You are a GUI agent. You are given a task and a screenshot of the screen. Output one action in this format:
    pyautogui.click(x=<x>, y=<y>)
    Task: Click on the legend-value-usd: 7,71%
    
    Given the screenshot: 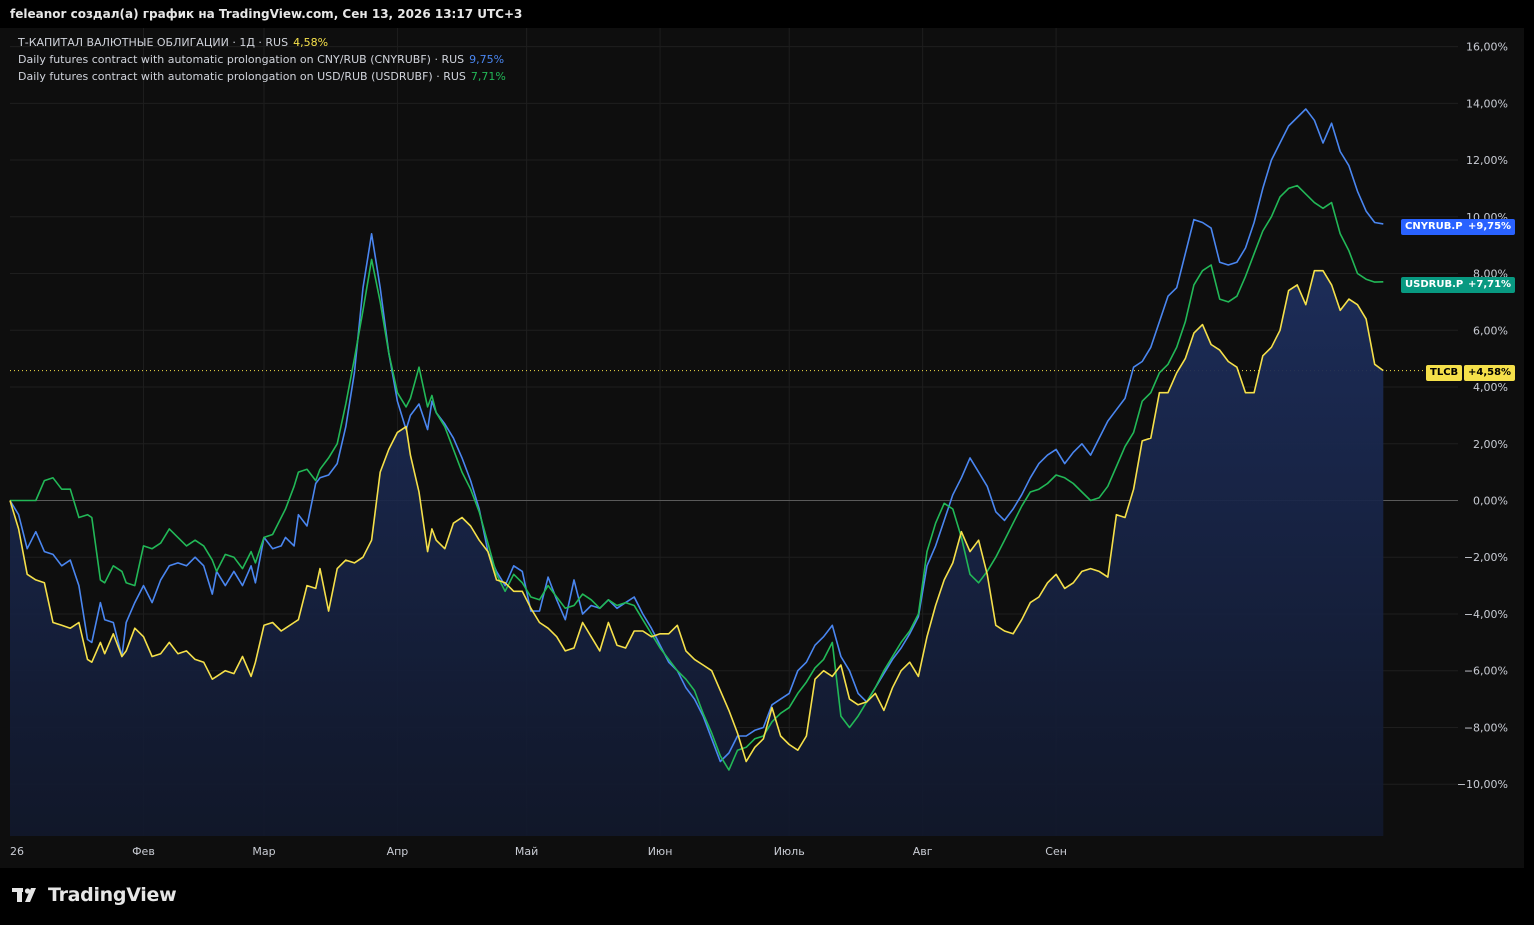 What is the action you would take?
    pyautogui.click(x=488, y=76)
    